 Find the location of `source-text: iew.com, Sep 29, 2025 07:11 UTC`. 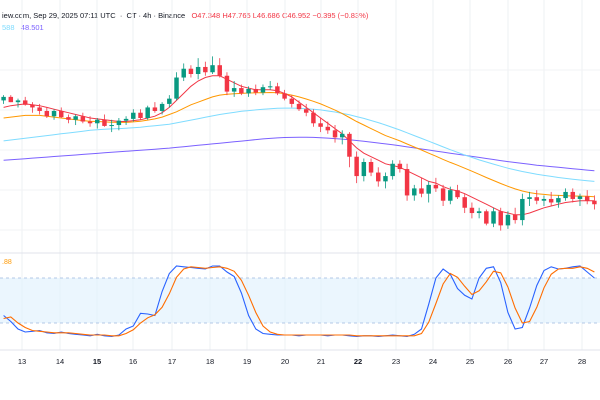

source-text: iew.com, Sep 29, 2025 07:11 UTC is located at coordinates (59, 15).